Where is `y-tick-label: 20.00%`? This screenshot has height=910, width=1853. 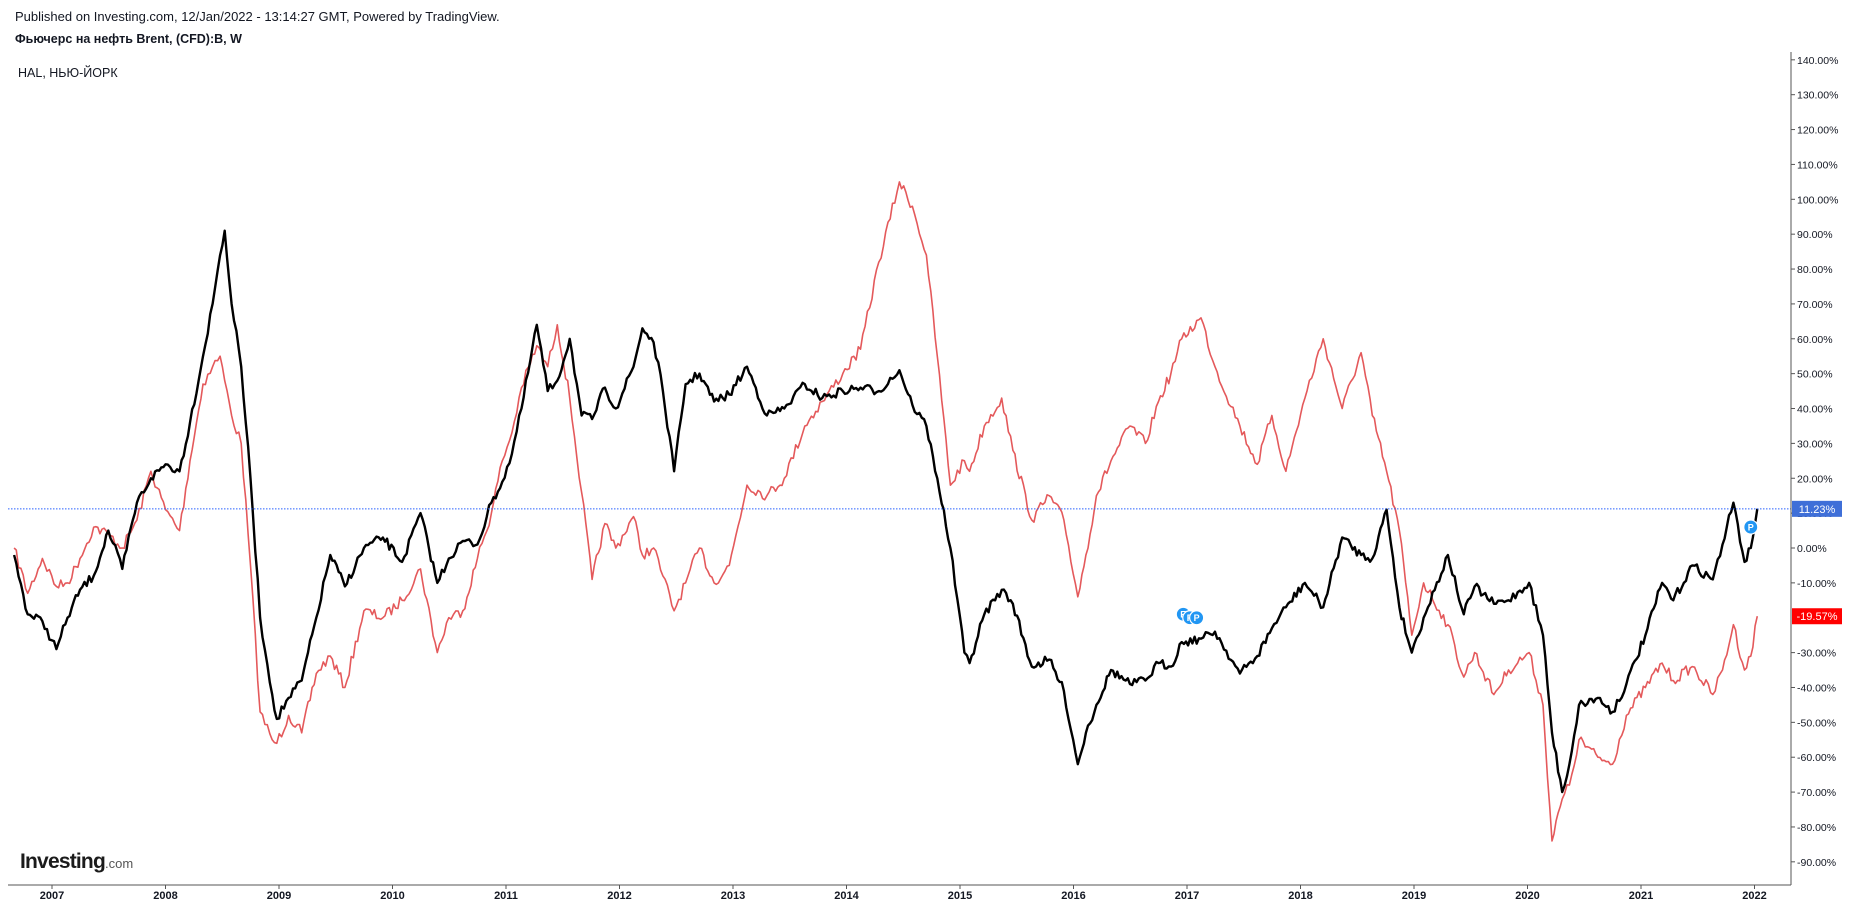 y-tick-label: 20.00% is located at coordinates (1815, 479).